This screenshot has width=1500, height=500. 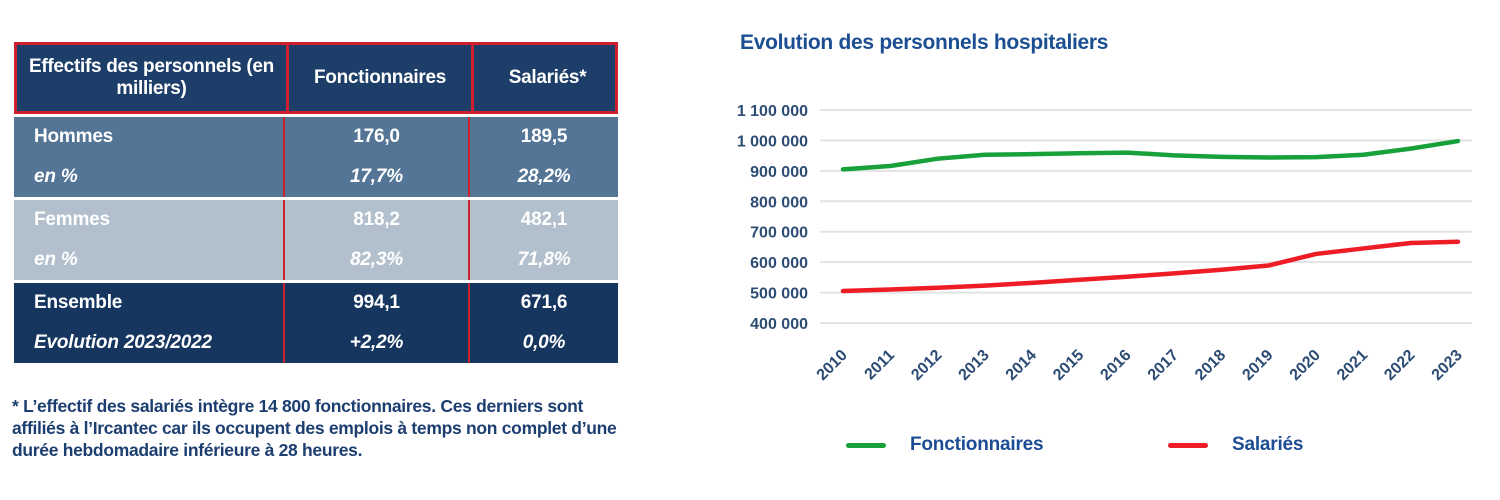 What do you see at coordinates (1399, 365) in the screenshot?
I see `x-tick-label: 2022` at bounding box center [1399, 365].